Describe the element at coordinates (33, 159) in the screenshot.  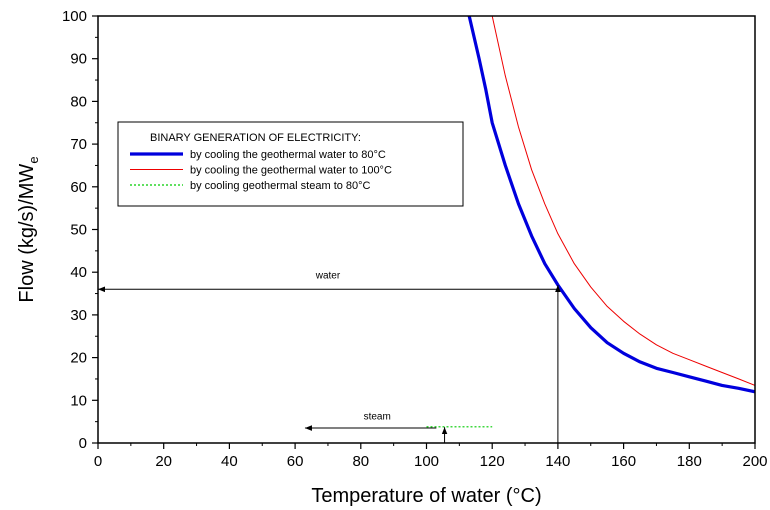
I see `y-axis-title-subscript: e` at that location.